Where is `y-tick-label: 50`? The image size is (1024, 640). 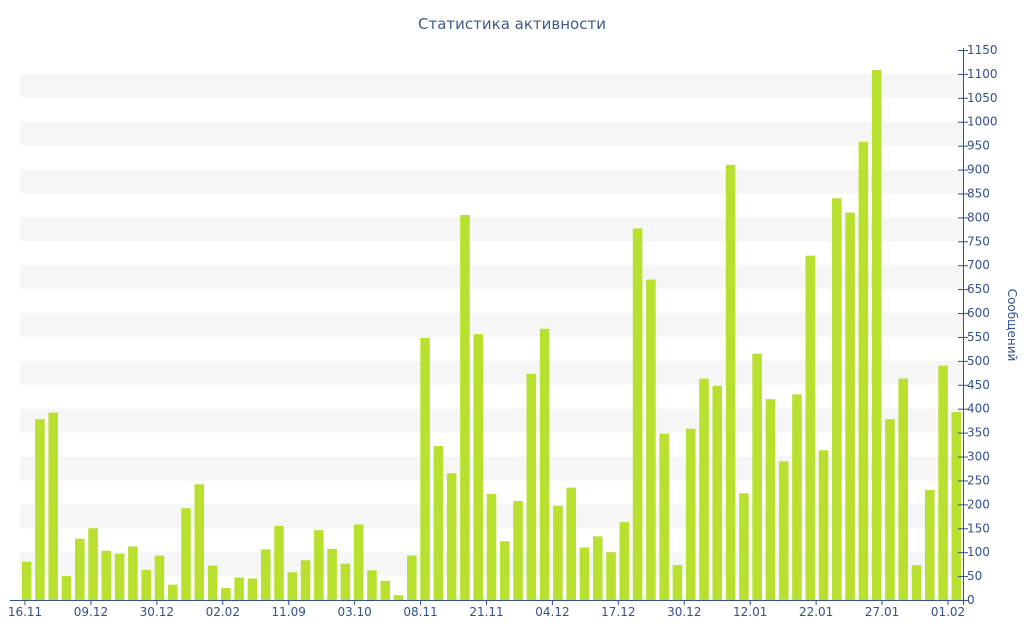
y-tick-label: 50 is located at coordinates (974, 576).